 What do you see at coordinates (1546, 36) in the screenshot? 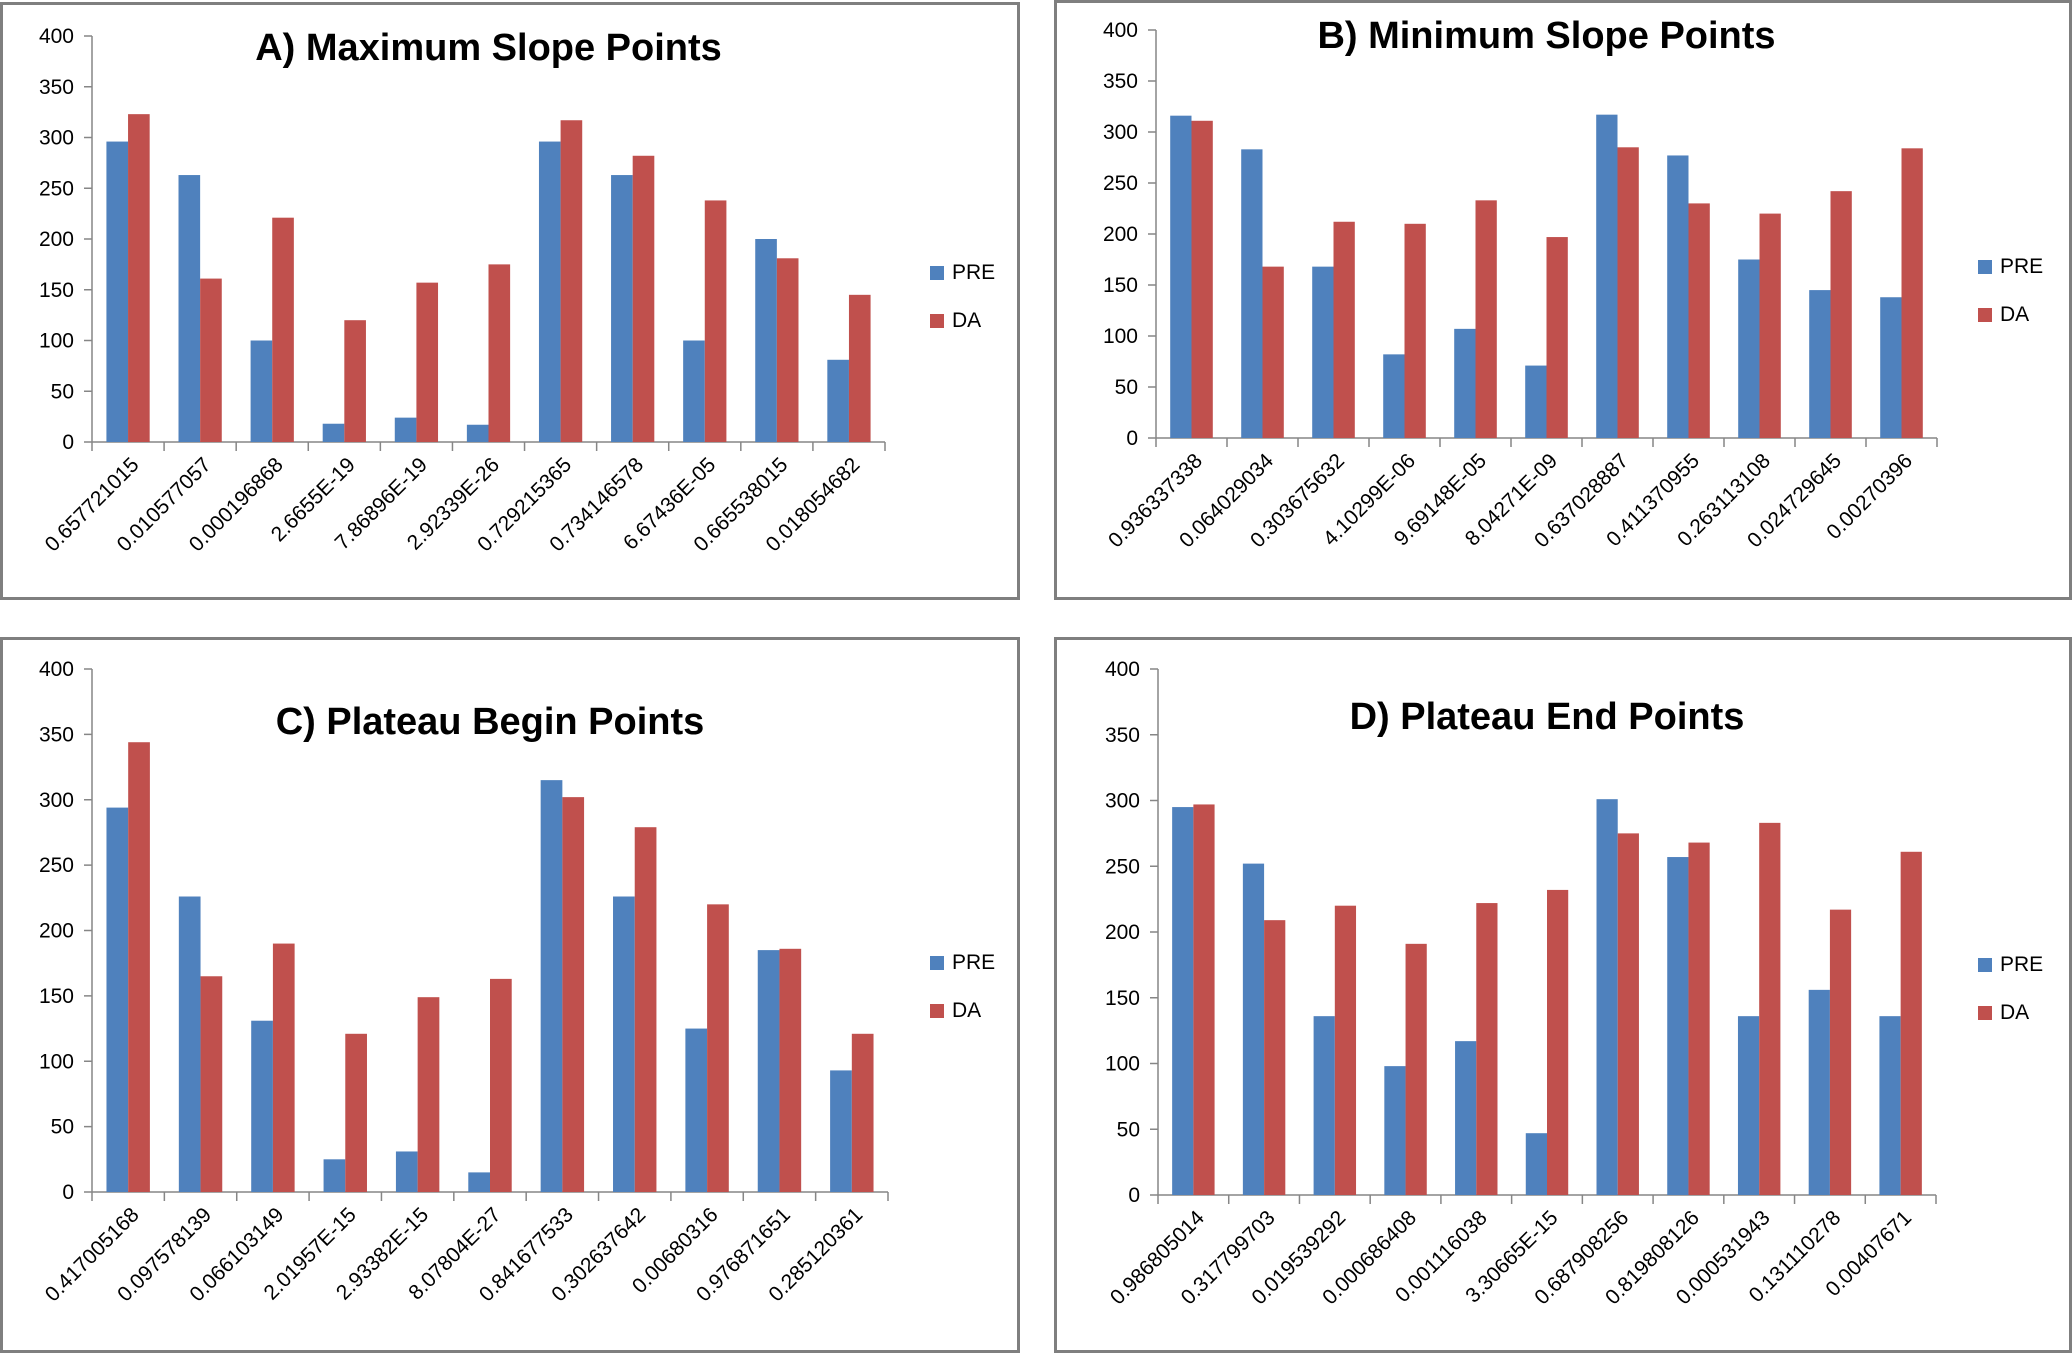
I see `chart-title-b: B) Minimum Slope Points` at bounding box center [1546, 36].